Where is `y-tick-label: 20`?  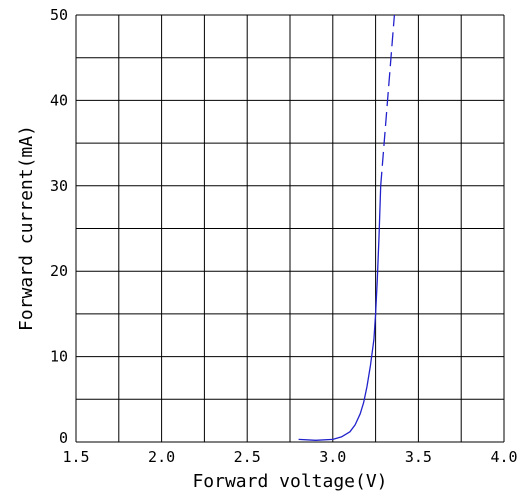 y-tick-label: 20 is located at coordinates (59, 271).